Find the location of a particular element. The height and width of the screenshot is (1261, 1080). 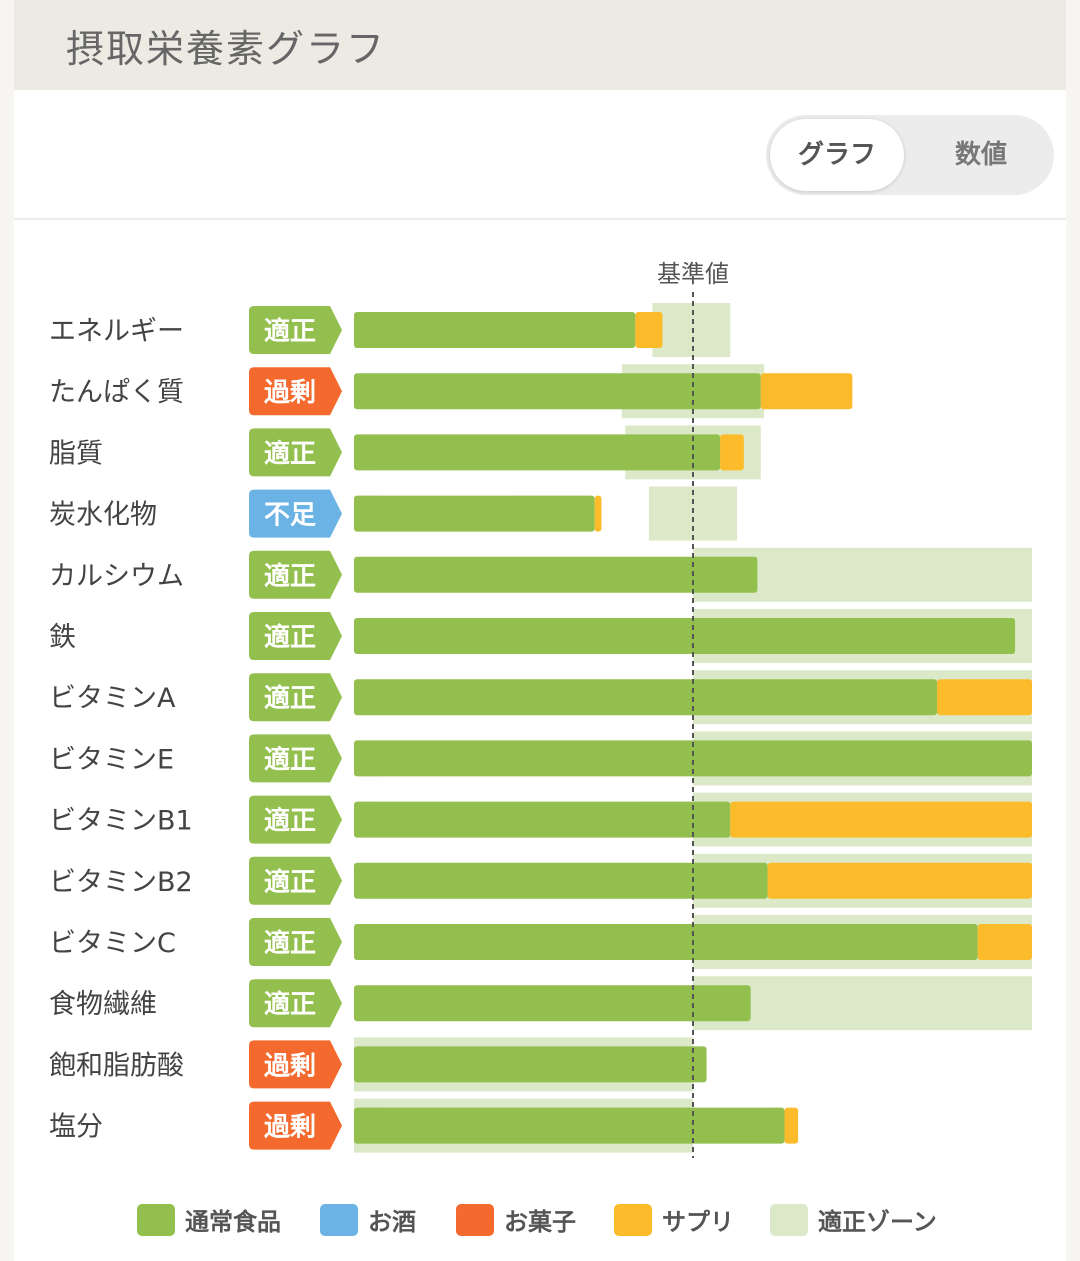

status-badge-label-3: 不足 is located at coordinates (290, 516).